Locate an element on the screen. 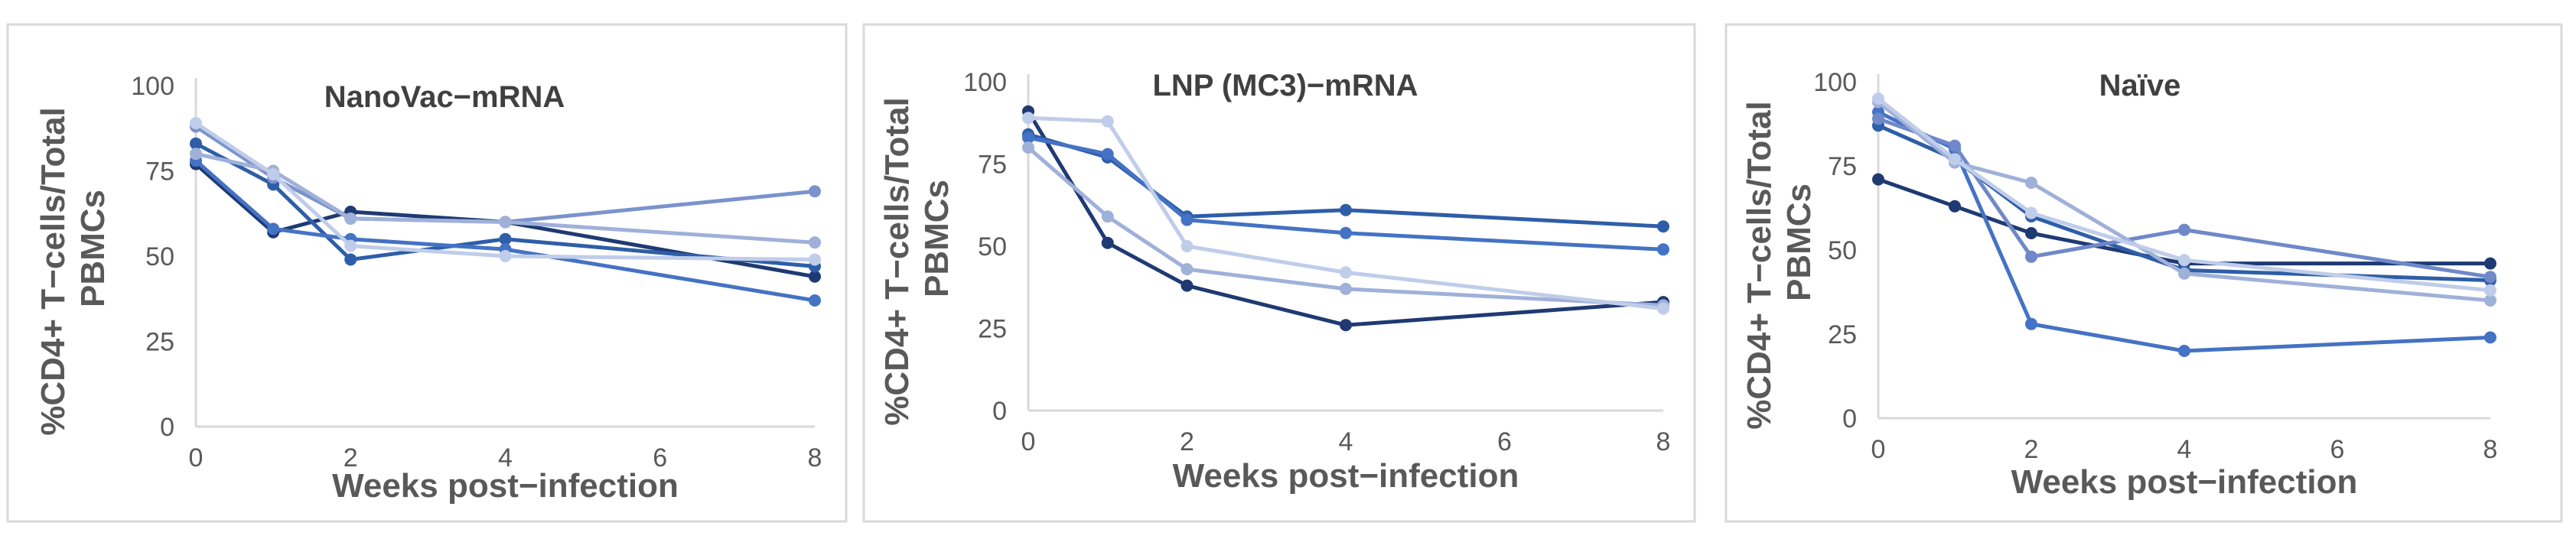 This screenshot has width=2576, height=539. chart-title: Naïve is located at coordinates (2140, 85).